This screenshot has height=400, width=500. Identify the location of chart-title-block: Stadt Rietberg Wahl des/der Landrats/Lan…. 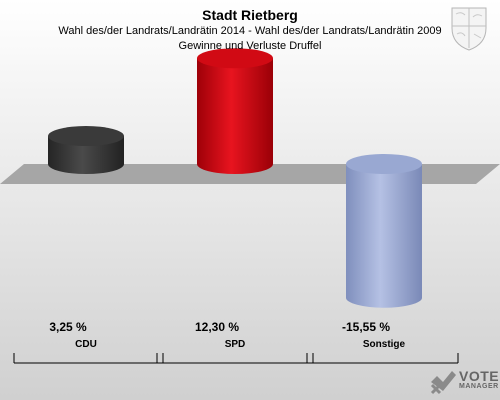
(250, 30).